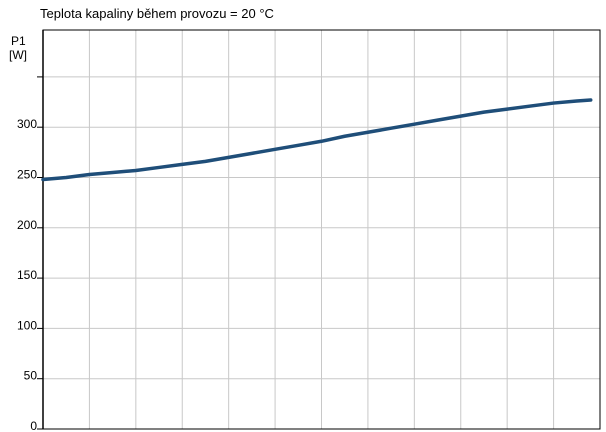 This screenshot has height=432, width=606. I want to click on y-tick-label: 100, so click(27, 325).